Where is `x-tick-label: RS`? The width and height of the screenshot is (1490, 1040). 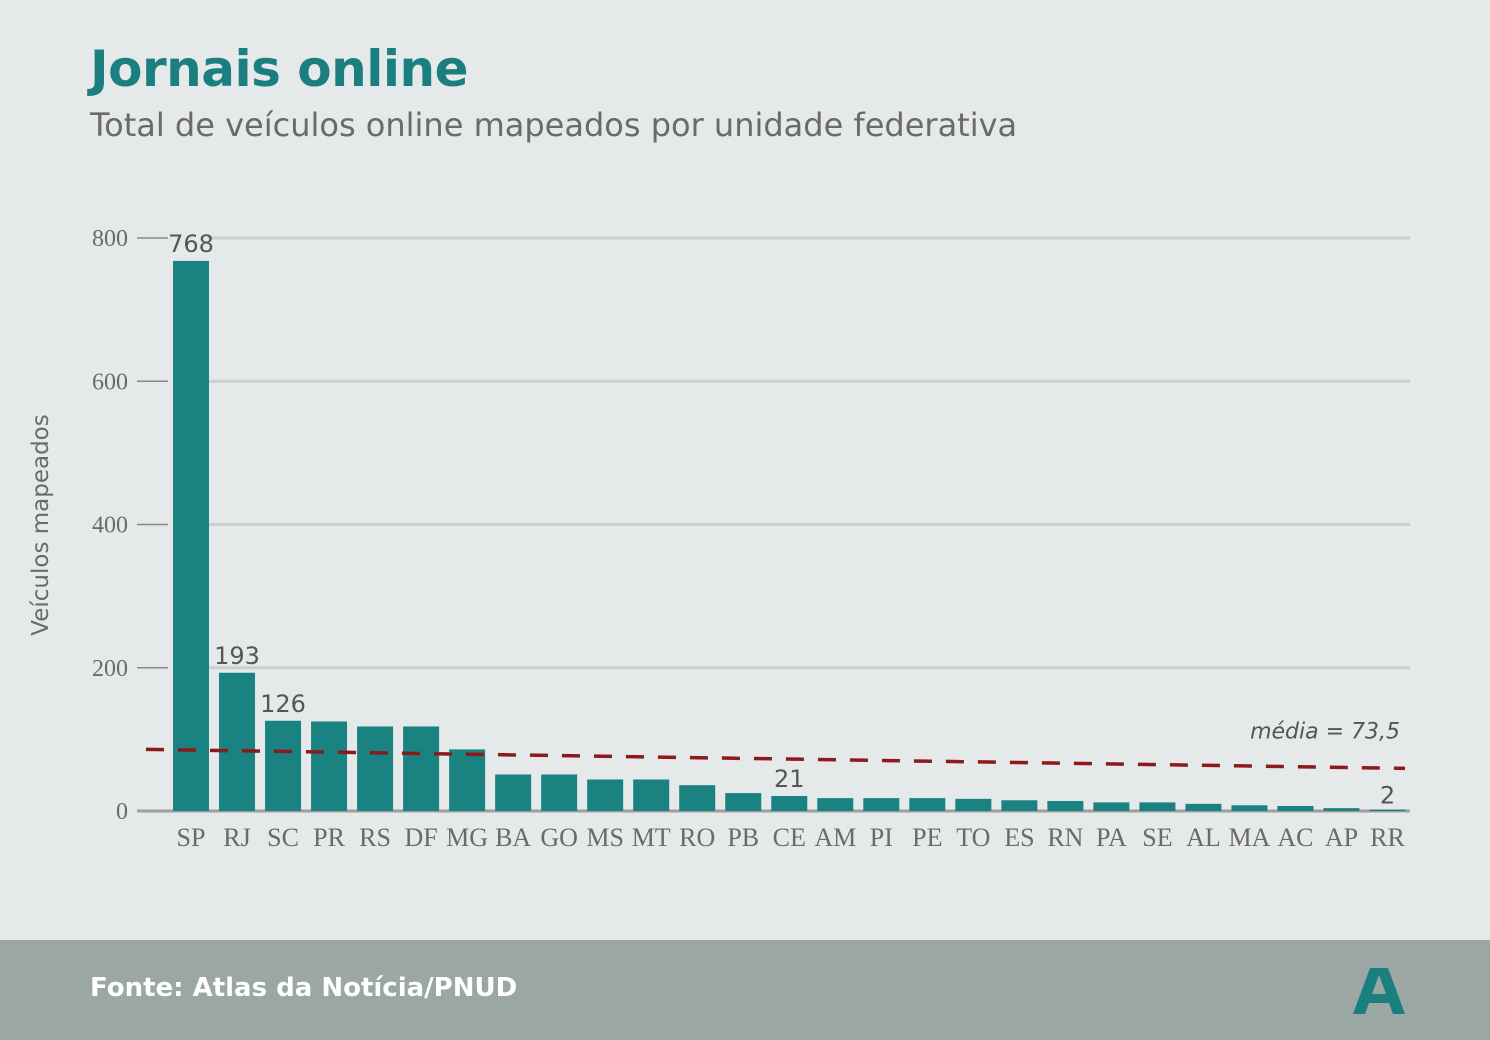 x-tick-label: RS is located at coordinates (375, 837).